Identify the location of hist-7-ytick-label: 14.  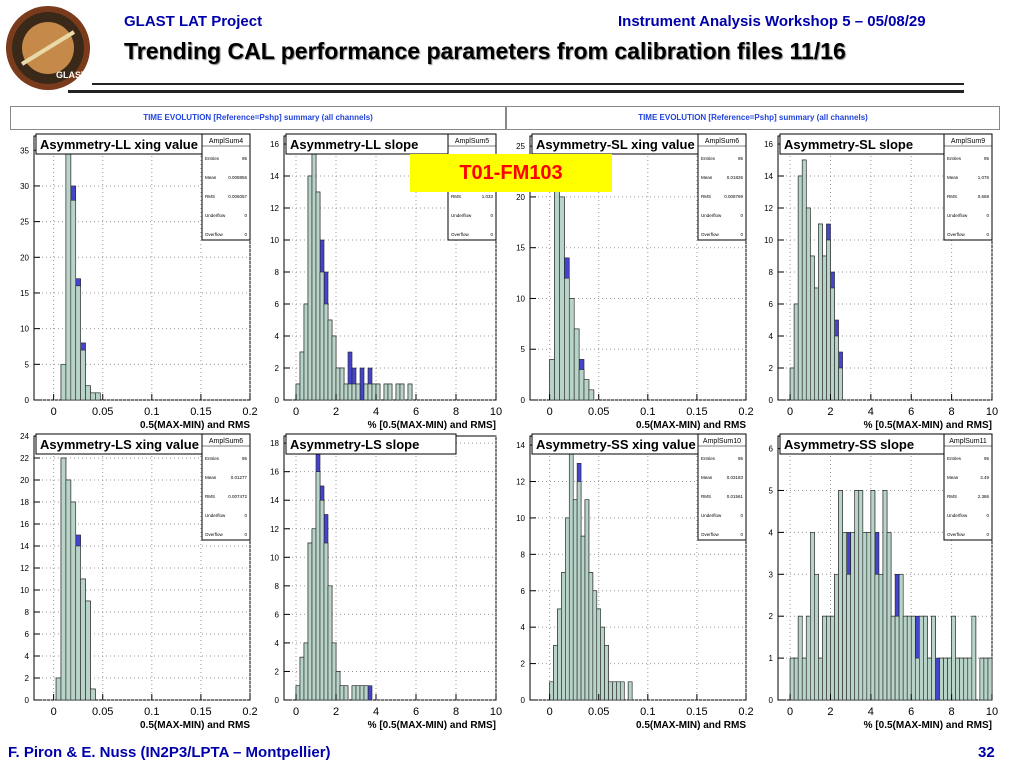
(520, 445).